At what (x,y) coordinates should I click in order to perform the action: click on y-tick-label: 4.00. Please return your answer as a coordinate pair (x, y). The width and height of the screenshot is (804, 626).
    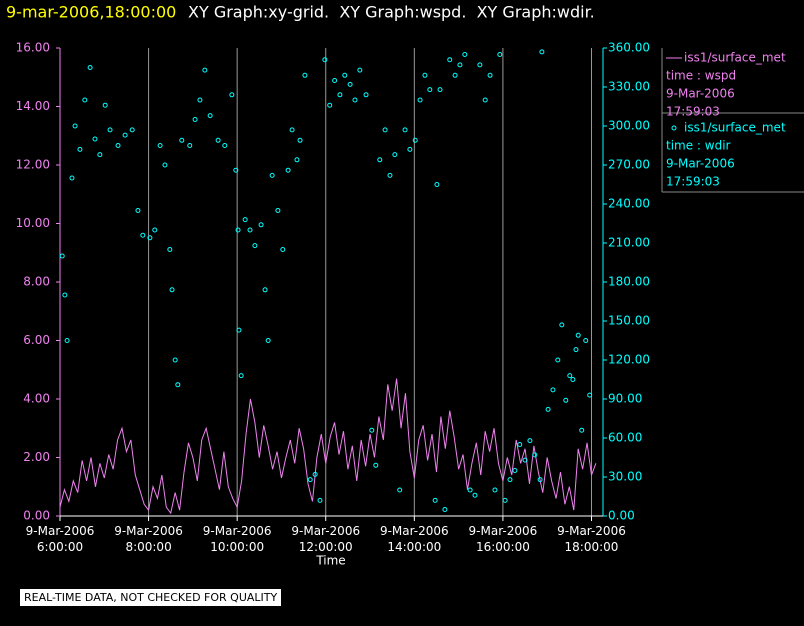
    Looking at the image, I should click on (36, 399).